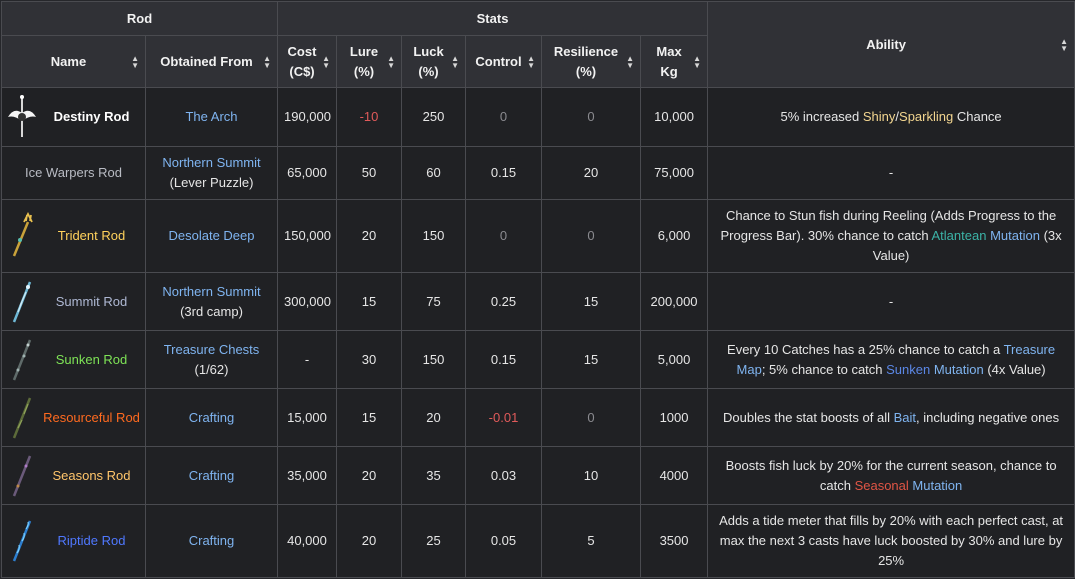 The height and width of the screenshot is (579, 1075). I want to click on ability-cell: 5% increased Shiny/Sparkling Chance, so click(891, 117).